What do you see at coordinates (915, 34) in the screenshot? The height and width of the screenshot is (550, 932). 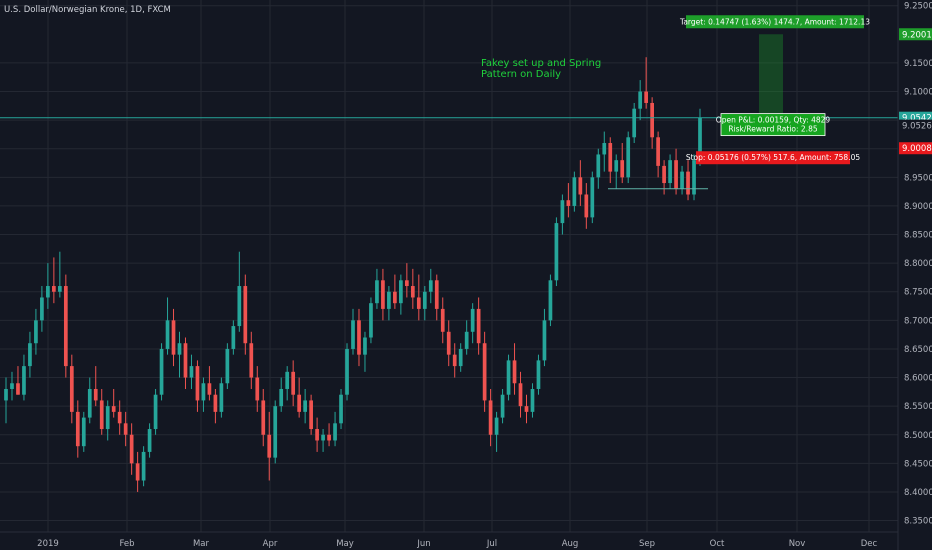 I see `target-price-tag-bg` at bounding box center [915, 34].